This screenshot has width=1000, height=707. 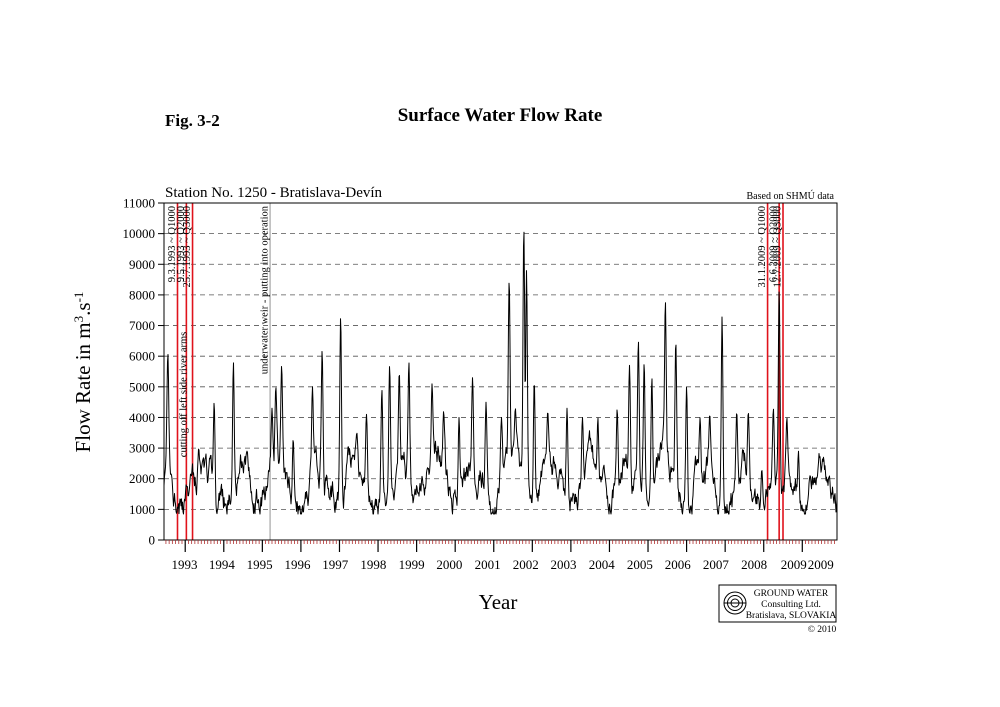 What do you see at coordinates (774, 244) in the screenshot?
I see `event-label: 6.6.2009 ~ Q2000` at bounding box center [774, 244].